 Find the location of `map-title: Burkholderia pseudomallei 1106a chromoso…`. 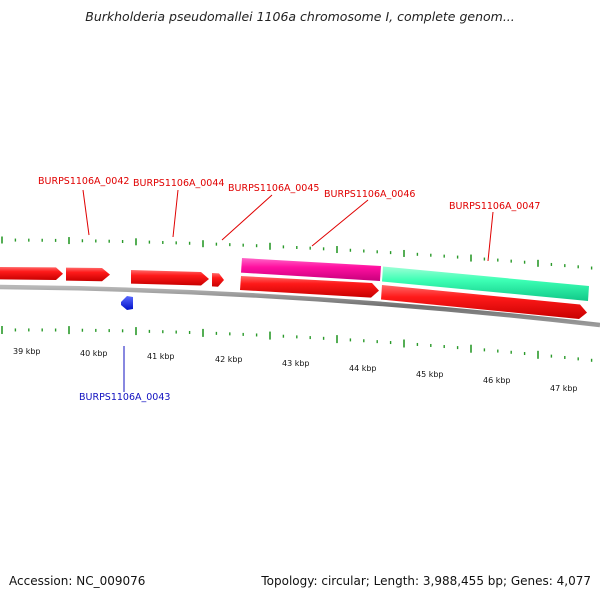

map-title: Burkholderia pseudomallei 1106a chromoso… is located at coordinates (300, 16).